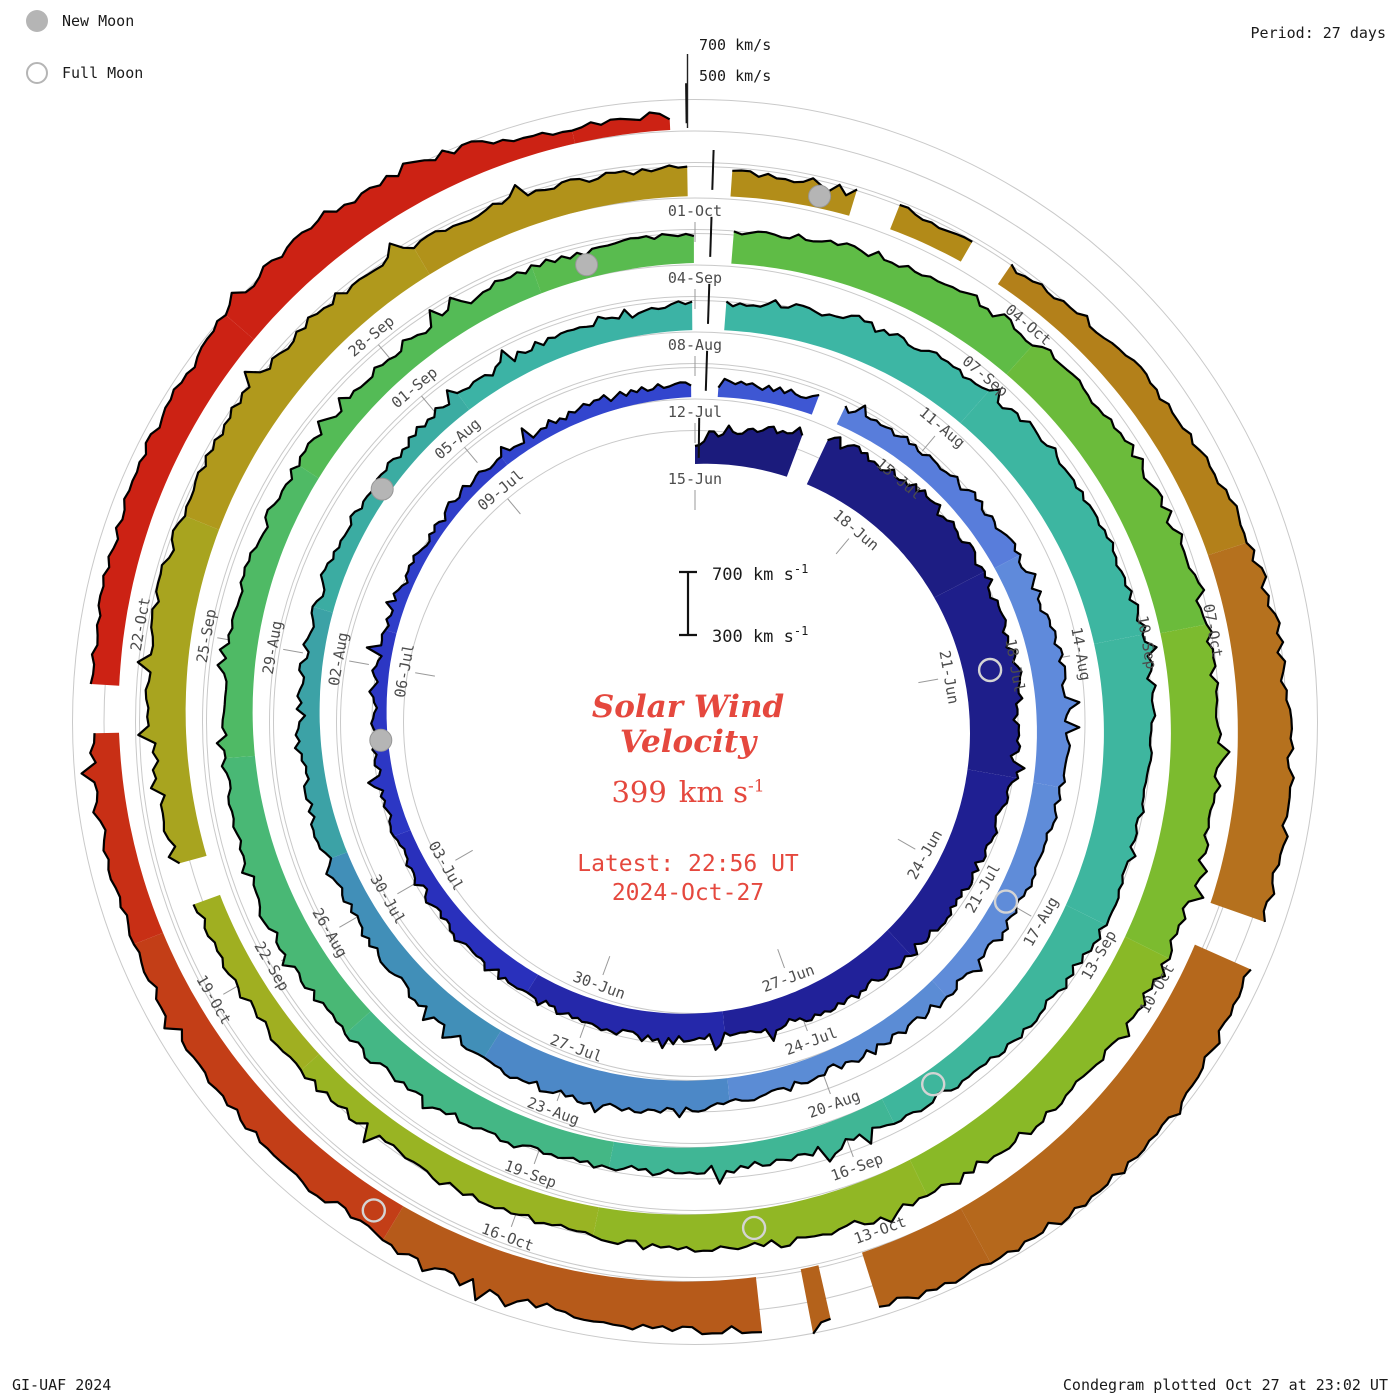  What do you see at coordinates (62, 1385) in the screenshot?
I see `credit-label: GI-UAF 2024` at bounding box center [62, 1385].